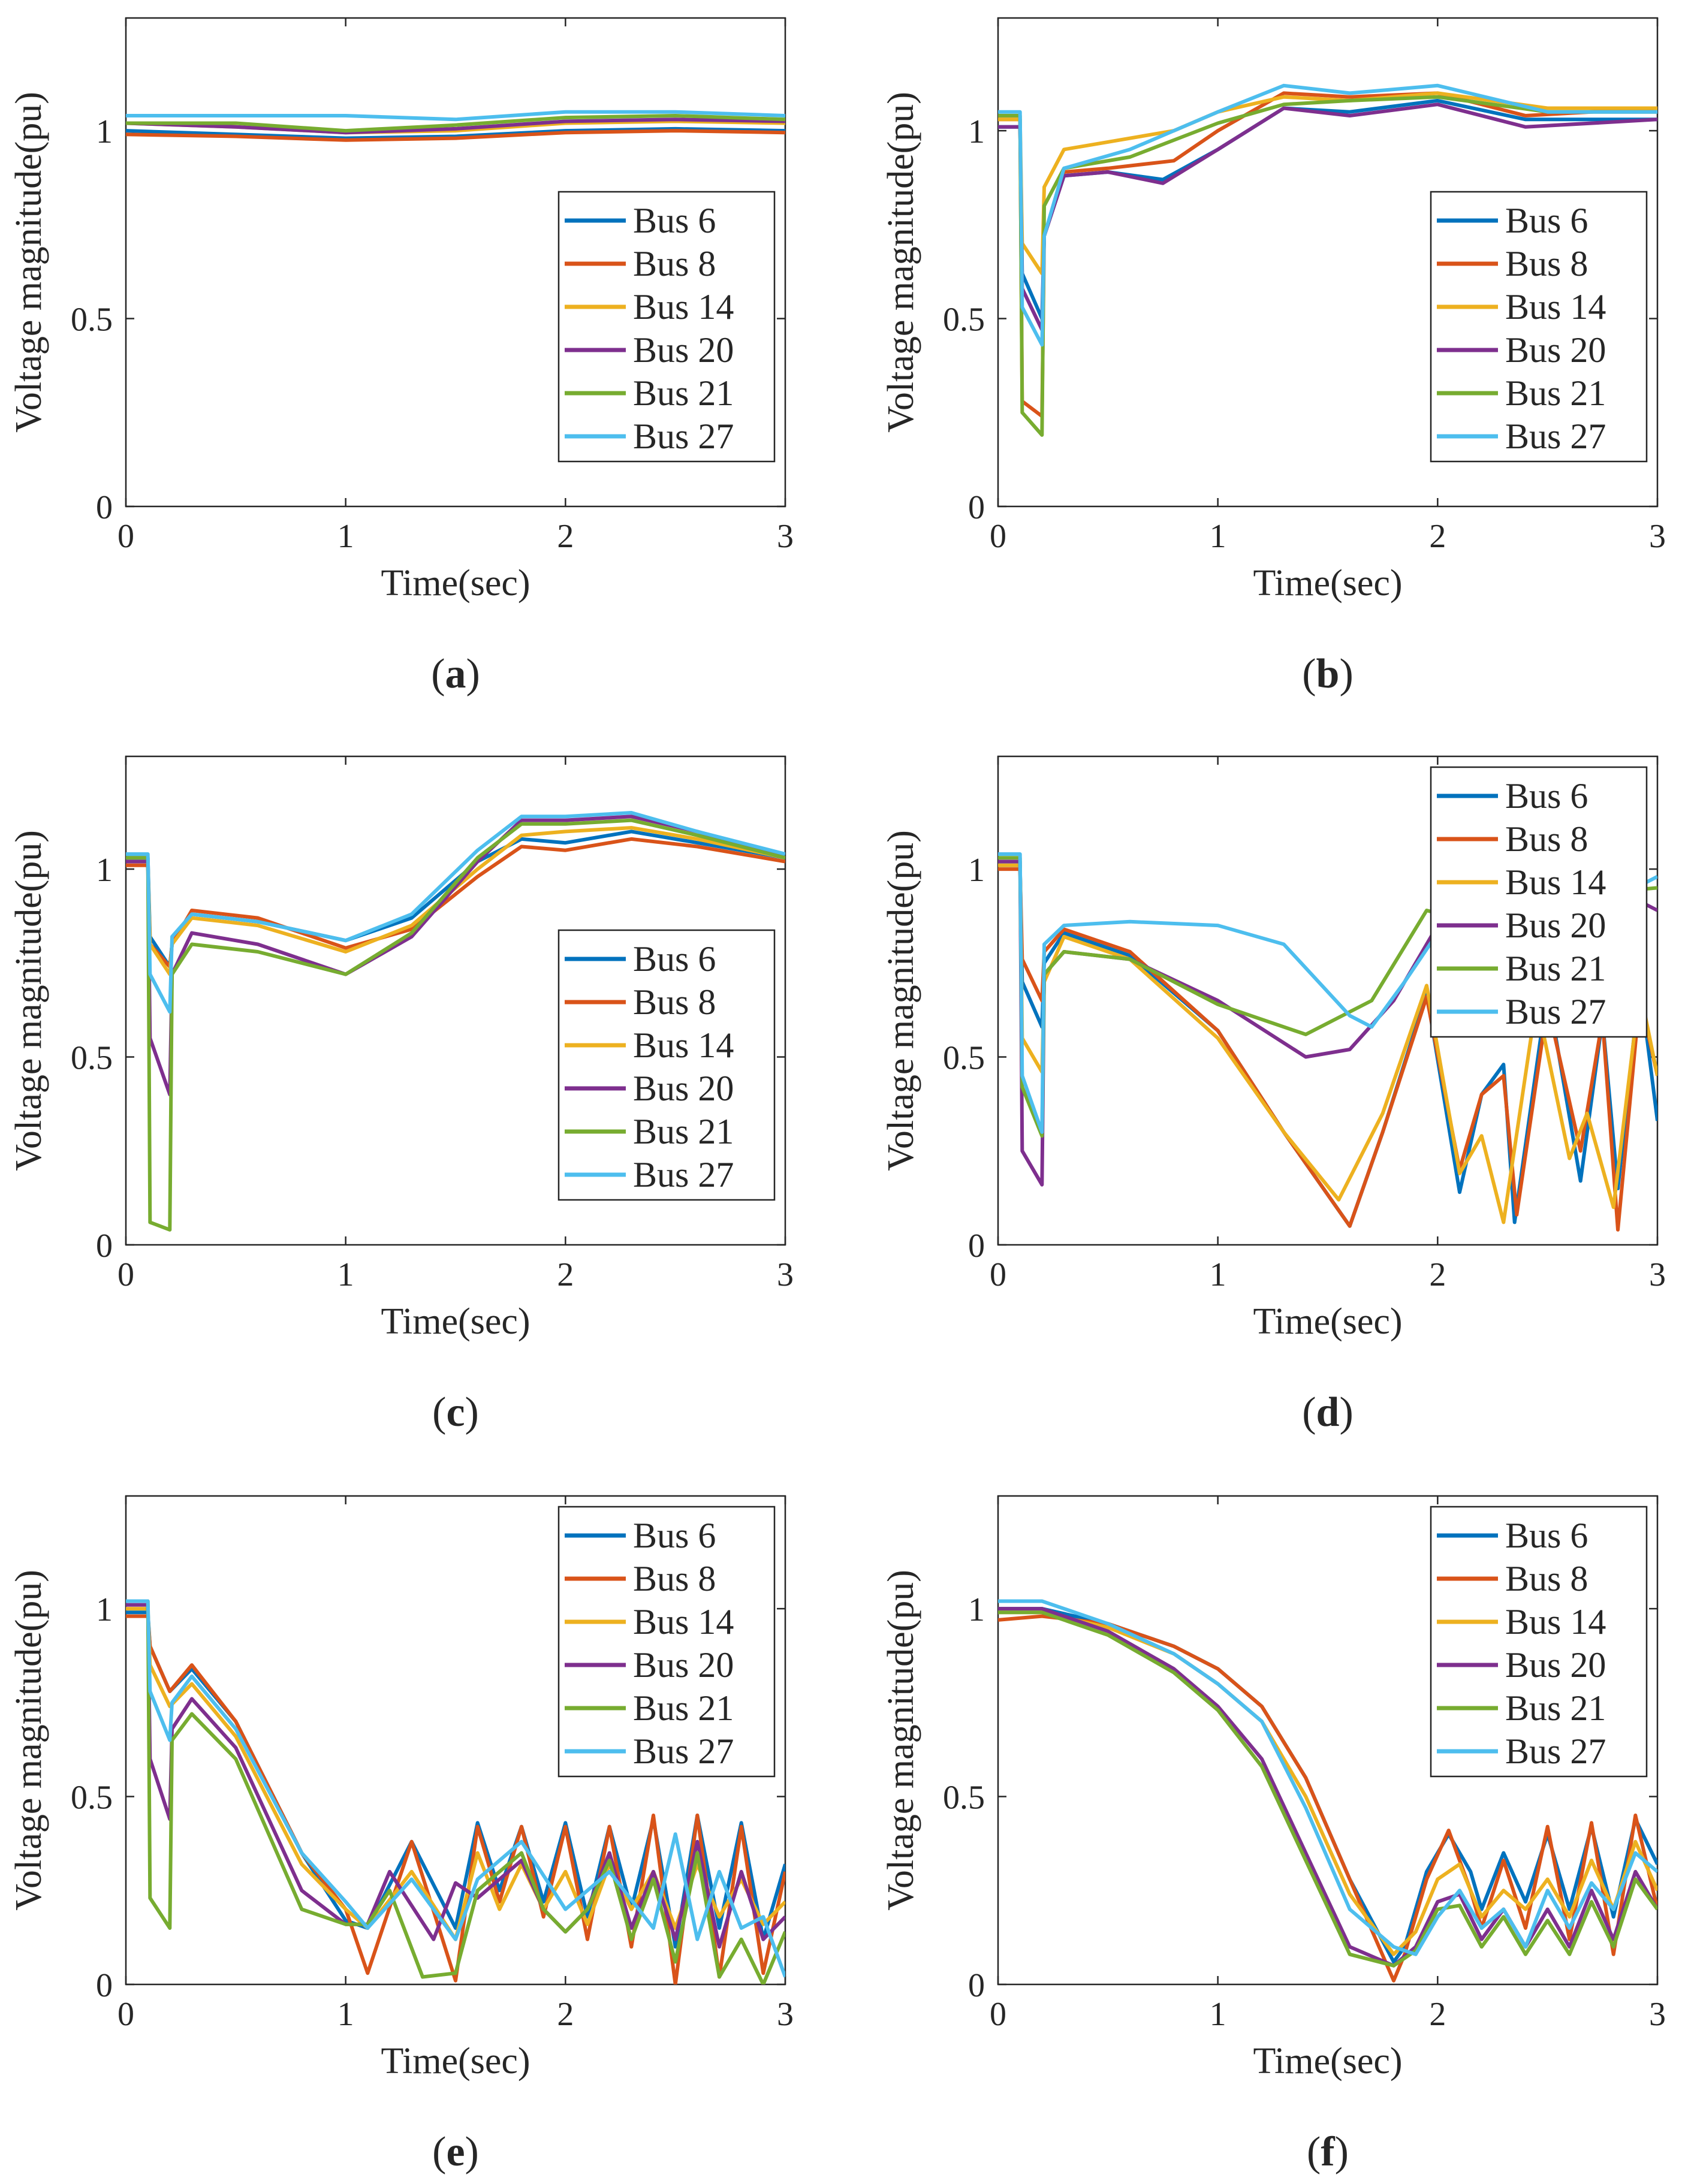  I want to click on panel-caption-letter: a, so click(455, 674).